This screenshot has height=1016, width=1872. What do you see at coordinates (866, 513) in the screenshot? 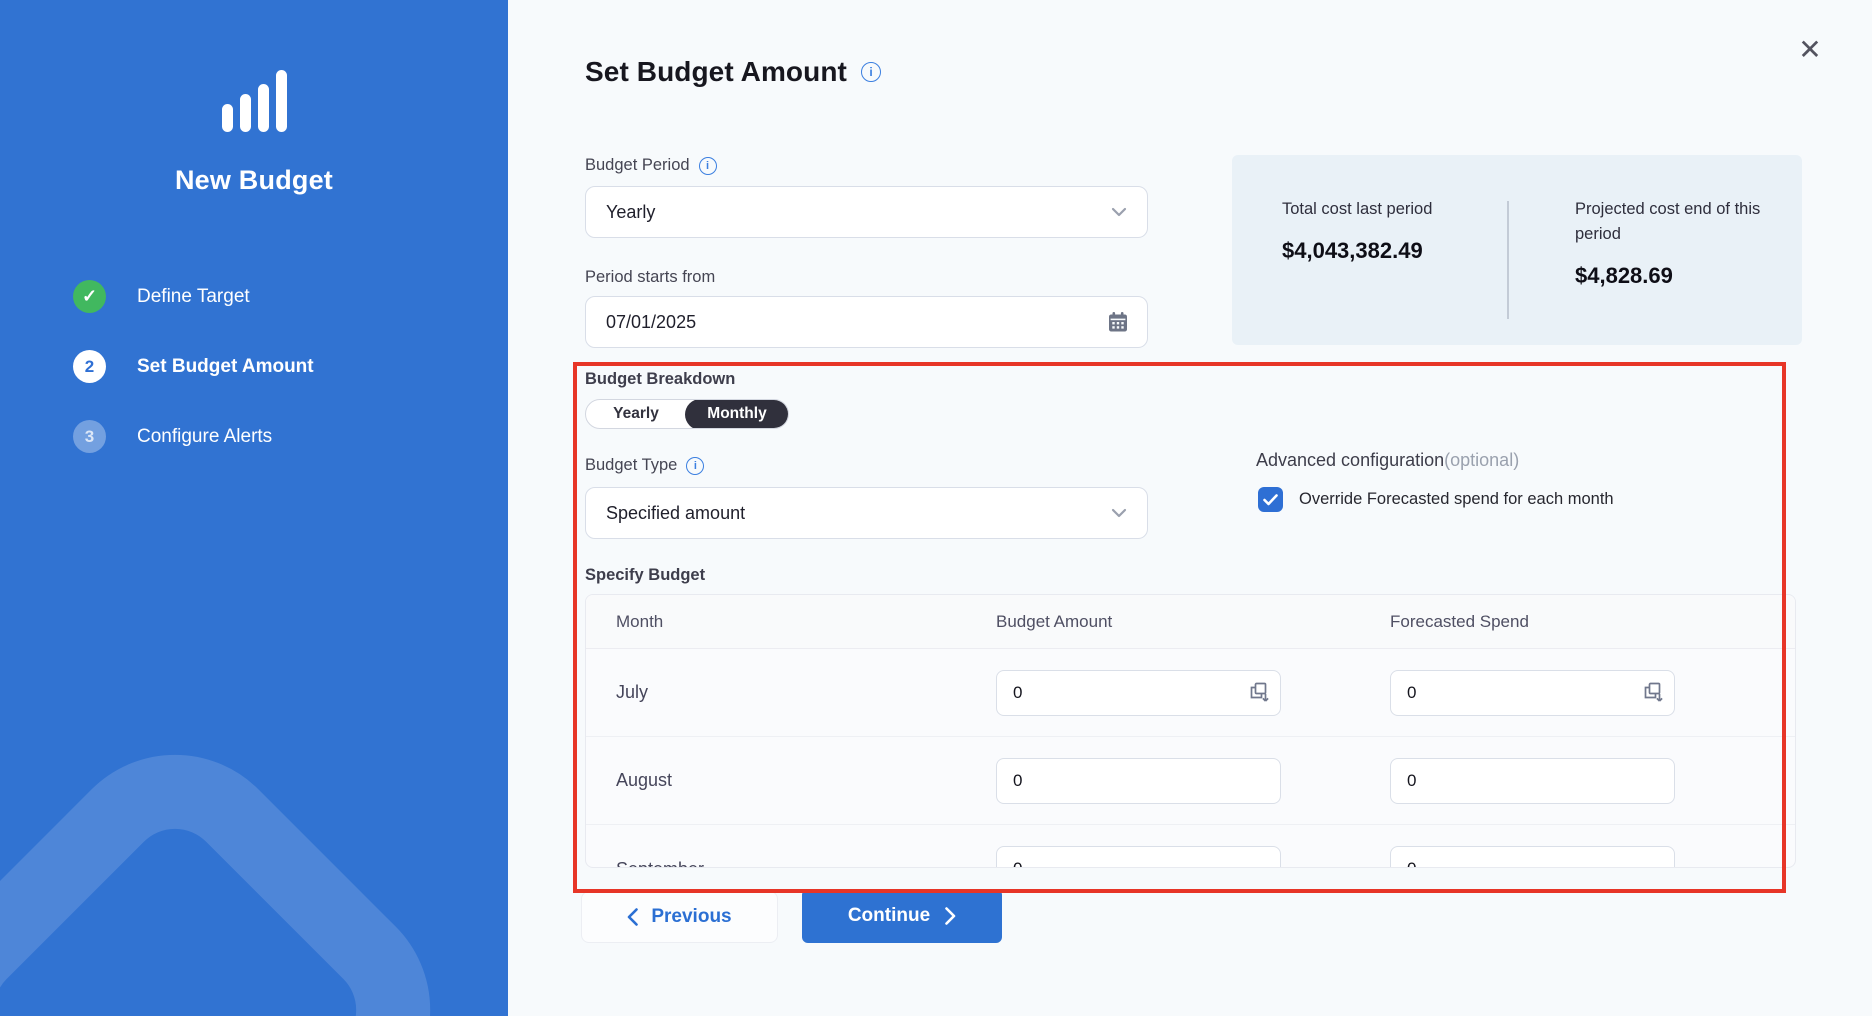
I see `budget-type-select: Specified amount` at bounding box center [866, 513].